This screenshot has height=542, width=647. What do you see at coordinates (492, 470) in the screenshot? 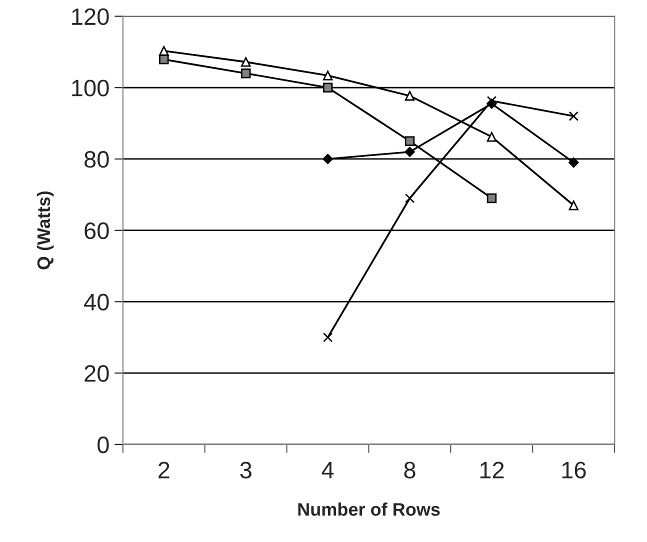
I see `x-tick-label: 12` at bounding box center [492, 470].